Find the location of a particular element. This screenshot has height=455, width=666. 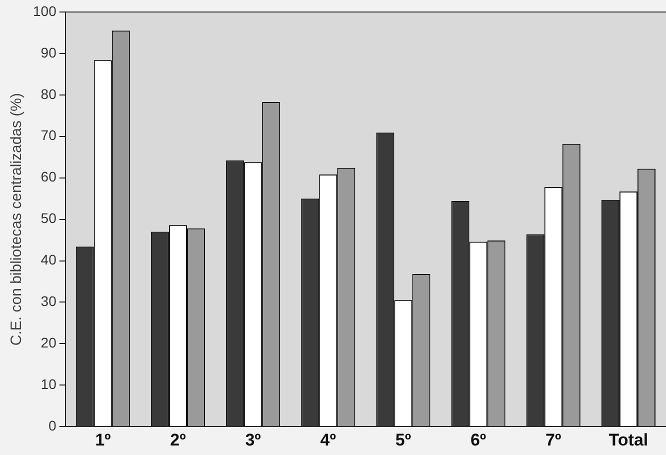

y-tick-label: 70 is located at coordinates (48, 135).